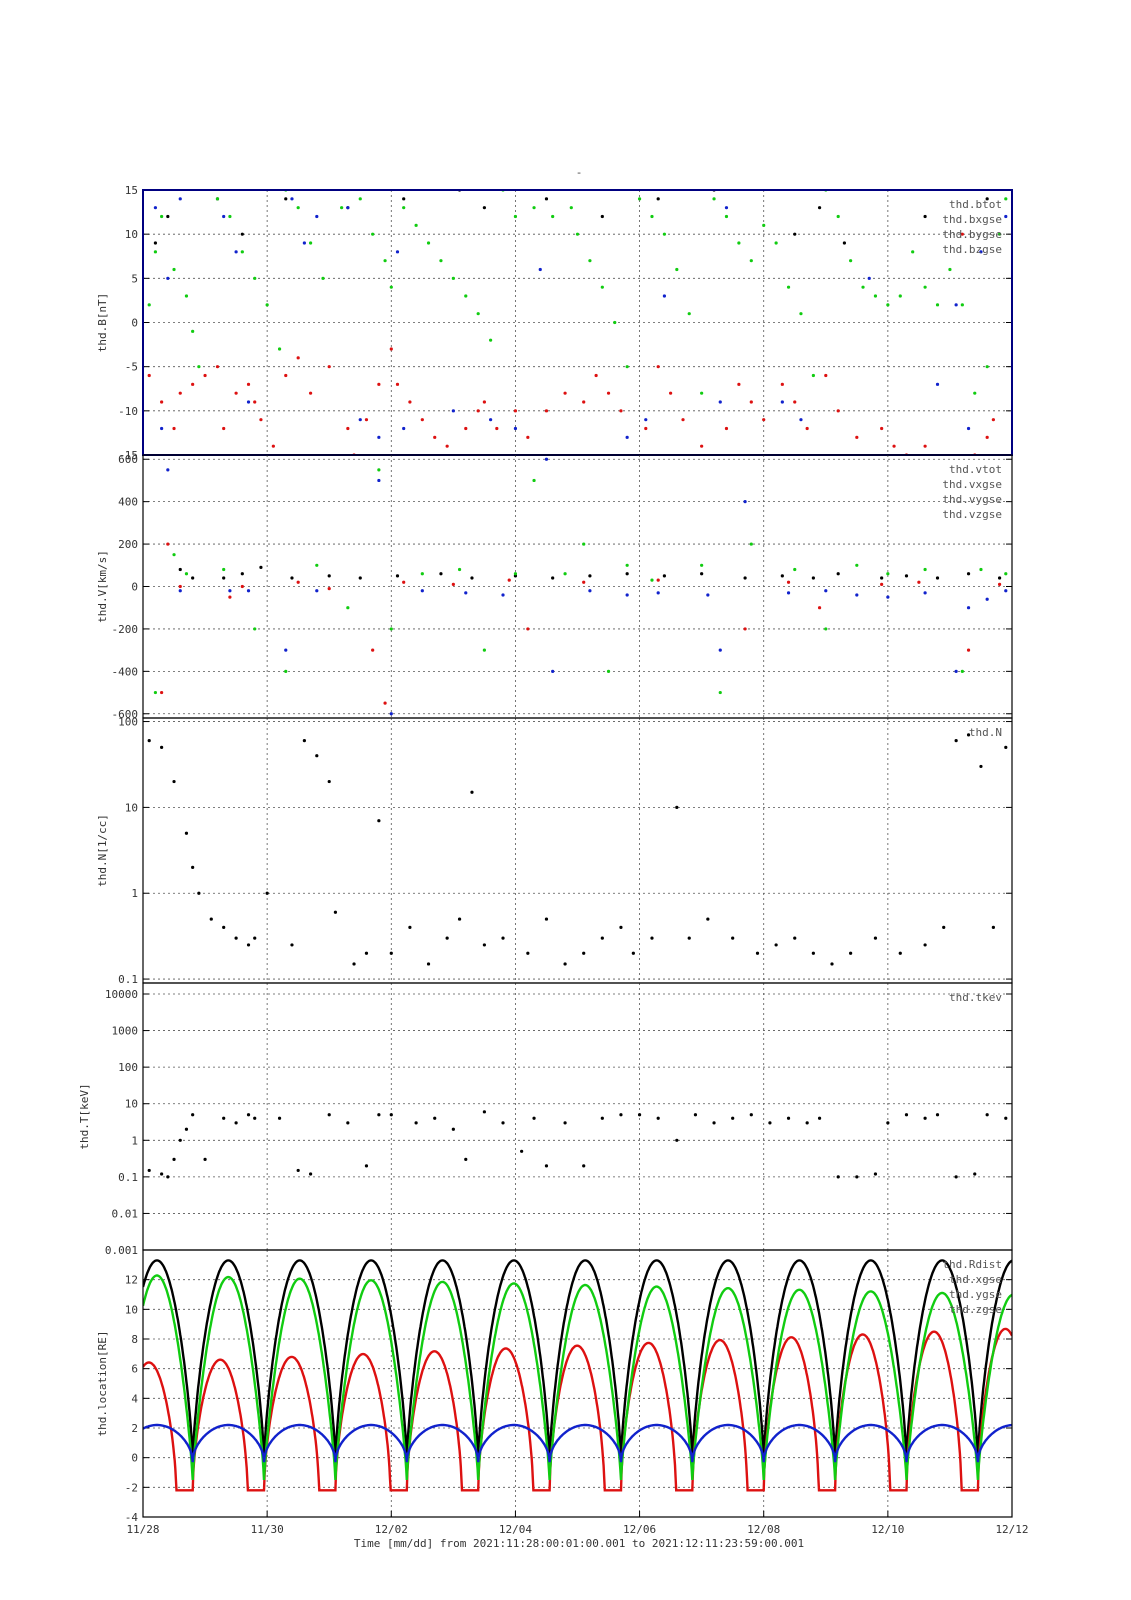  What do you see at coordinates (577, 1409) in the screenshot?
I see `series-line-thd-xgse` at bounding box center [577, 1409].